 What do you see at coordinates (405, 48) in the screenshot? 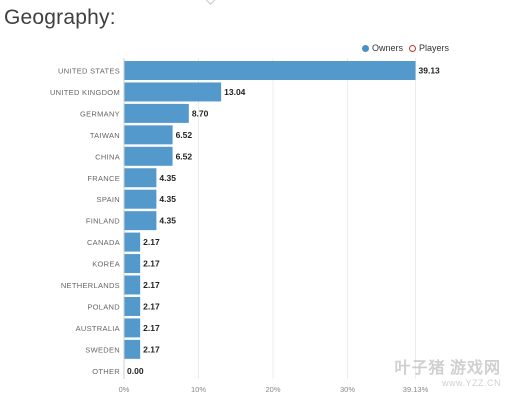
I see `chart-legend: Owners Players` at bounding box center [405, 48].